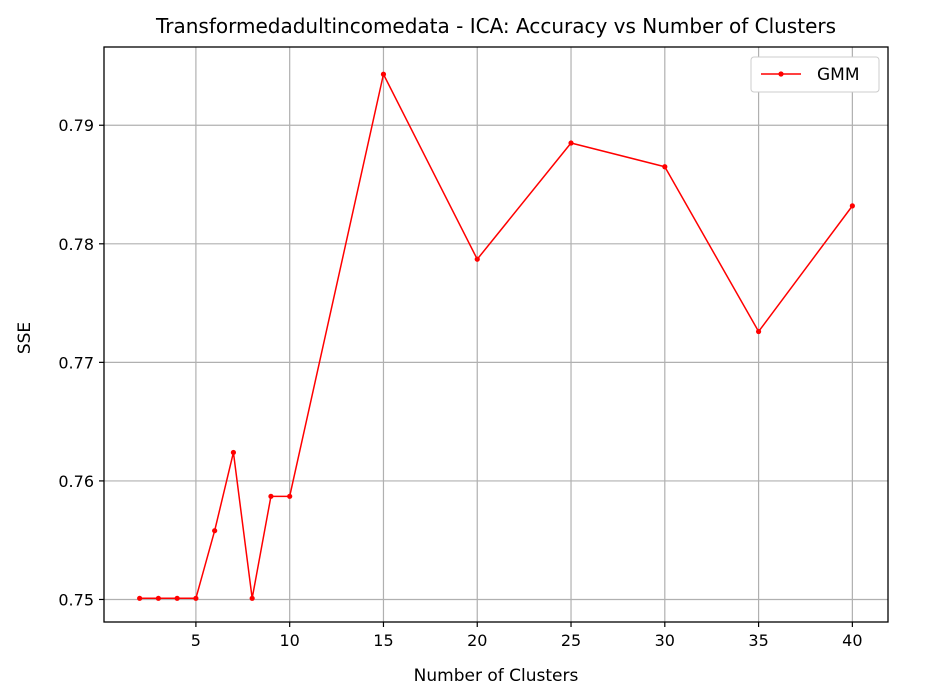  Describe the element at coordinates (781, 74) in the screenshot. I see `legend-marker-gmm` at that location.